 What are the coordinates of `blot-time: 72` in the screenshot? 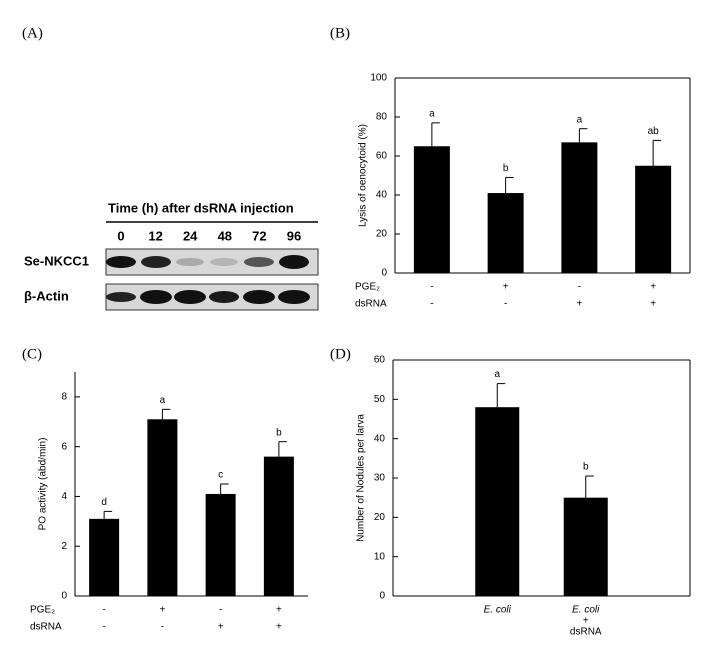 It's located at (259, 235).